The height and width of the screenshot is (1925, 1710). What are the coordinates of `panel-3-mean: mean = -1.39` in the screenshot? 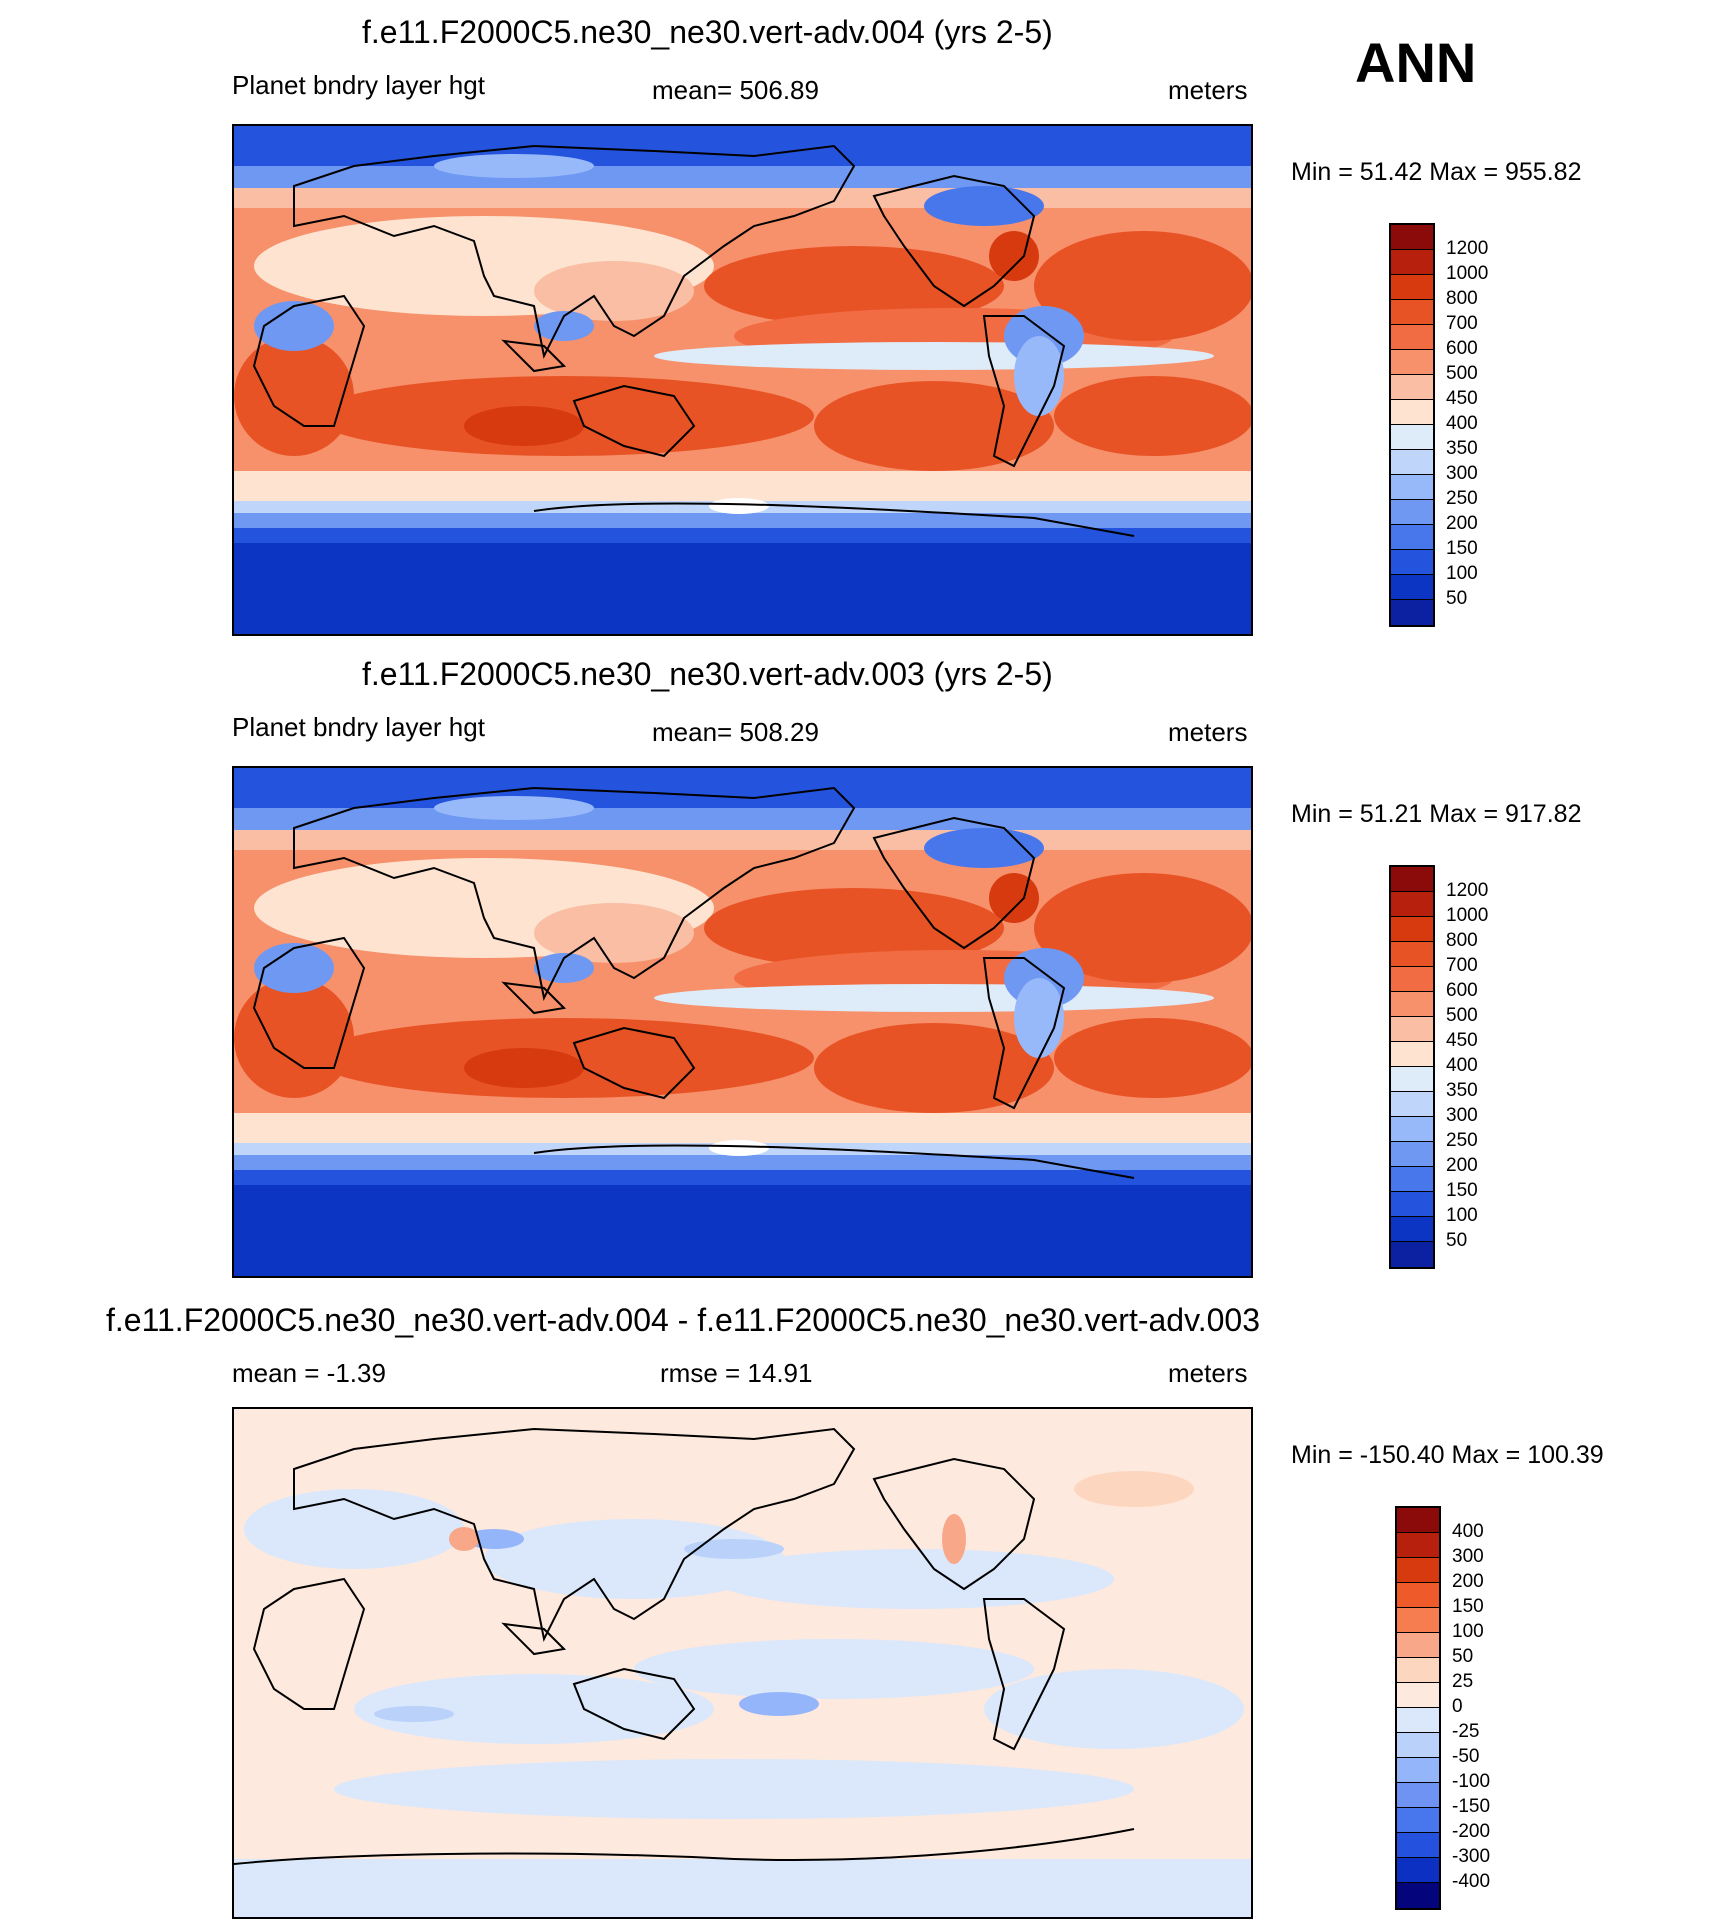 It's located at (309, 1373).